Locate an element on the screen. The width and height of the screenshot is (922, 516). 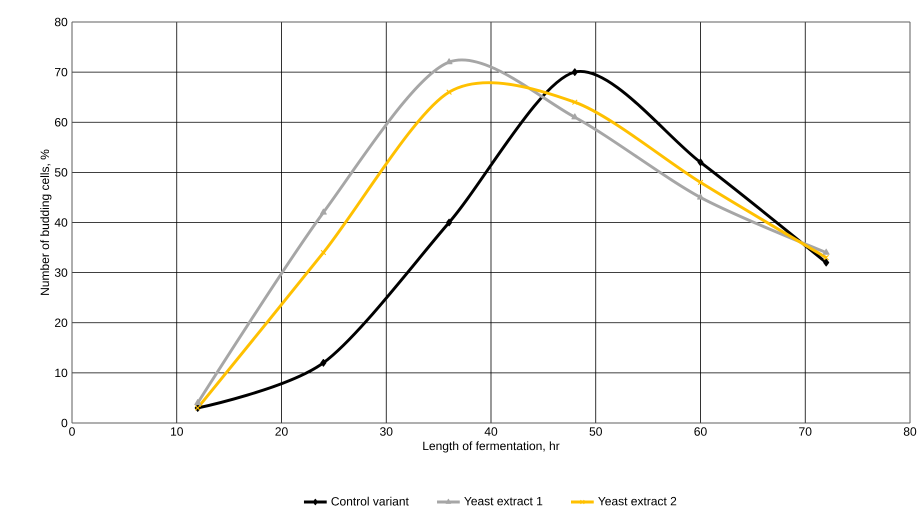
y-tick-label: 30 is located at coordinates (61, 272).